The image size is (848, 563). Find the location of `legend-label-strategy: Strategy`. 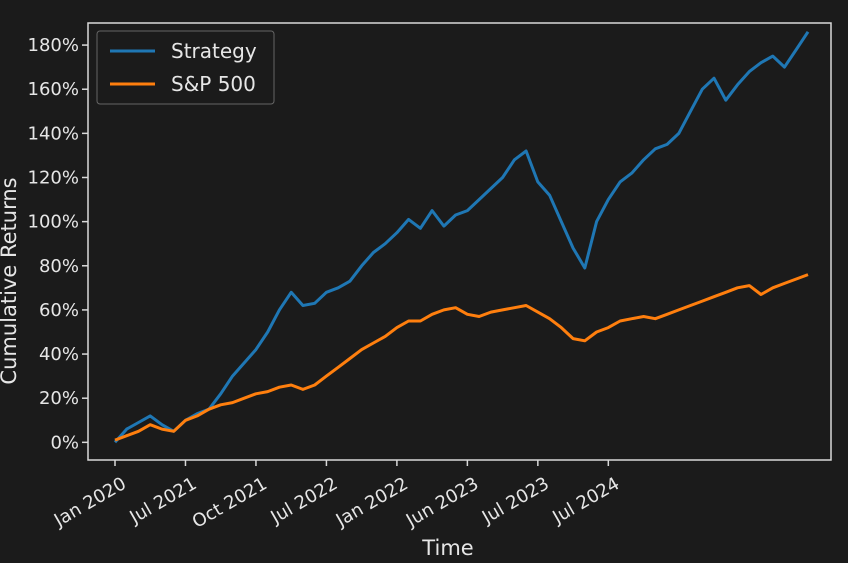

legend-label-strategy: Strategy is located at coordinates (214, 51).